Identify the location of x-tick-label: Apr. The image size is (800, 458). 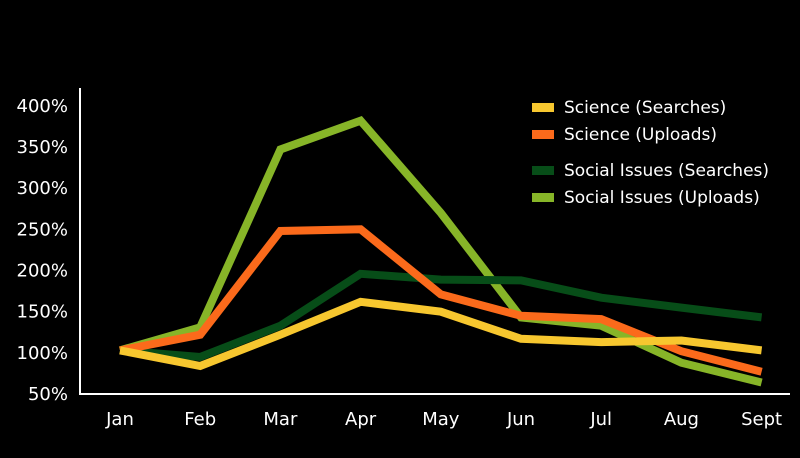
(361, 419).